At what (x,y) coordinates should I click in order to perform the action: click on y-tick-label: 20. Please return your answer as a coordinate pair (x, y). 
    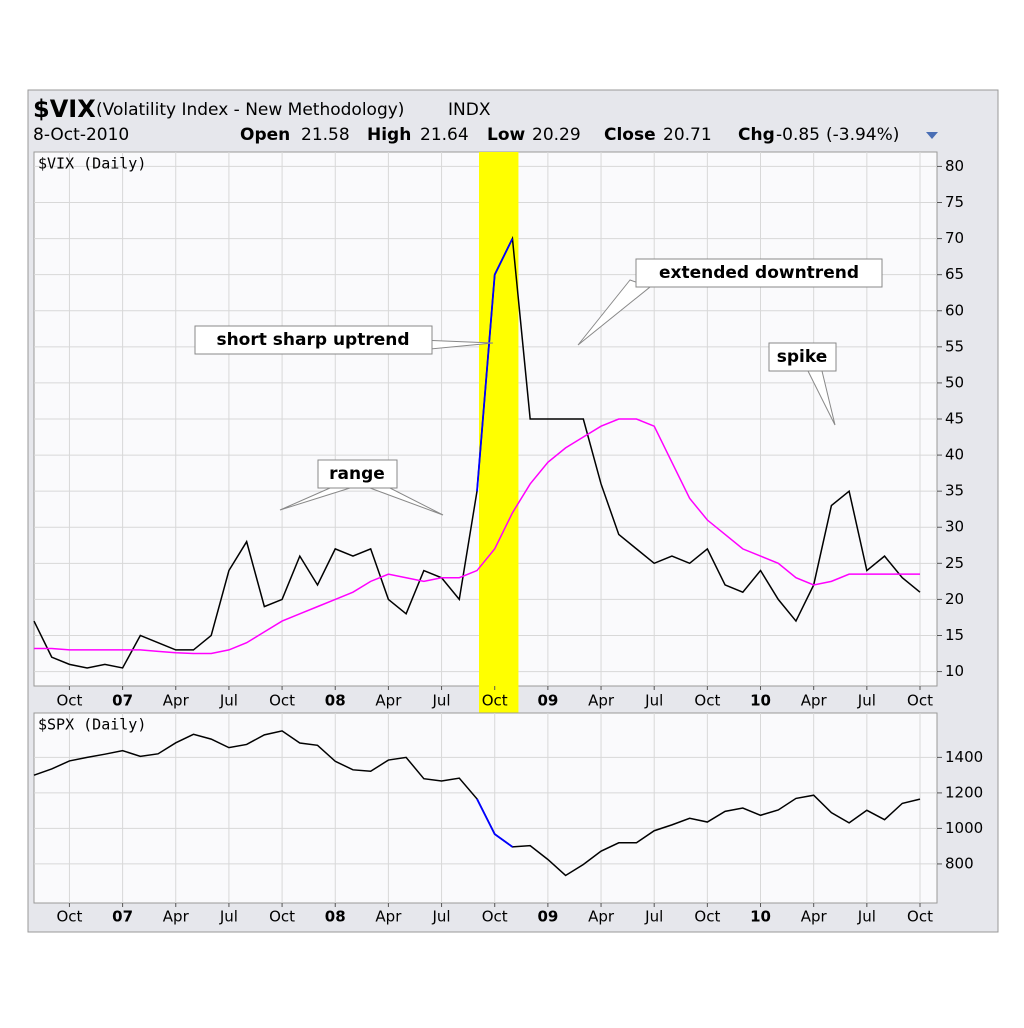
    Looking at the image, I should click on (954, 599).